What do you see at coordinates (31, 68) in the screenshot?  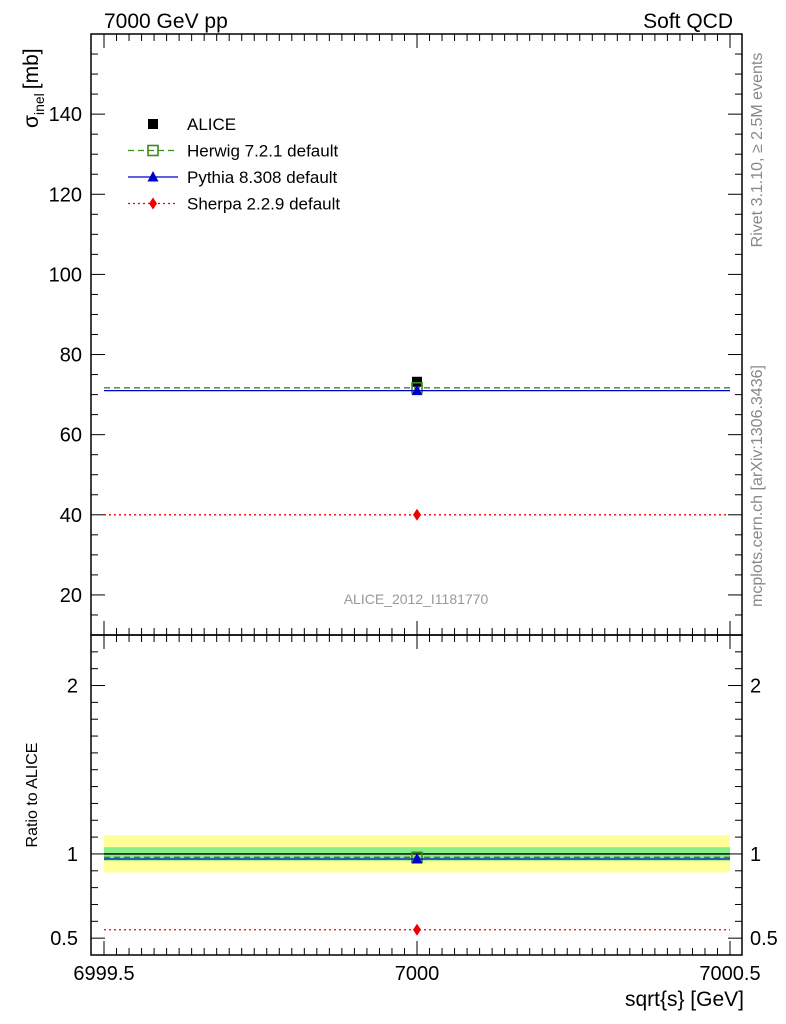 I see `main-ylabel-unit: [mb]` at bounding box center [31, 68].